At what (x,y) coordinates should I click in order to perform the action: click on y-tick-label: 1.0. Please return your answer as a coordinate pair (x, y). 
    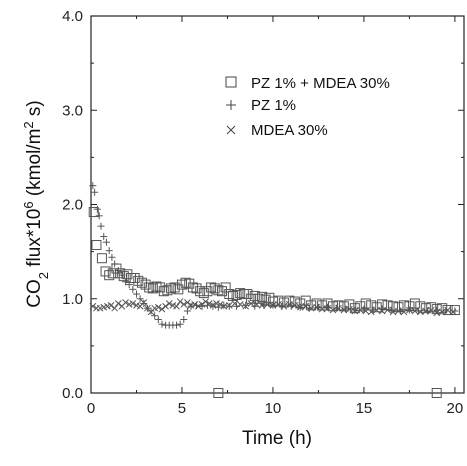
    Looking at the image, I should click on (72, 299).